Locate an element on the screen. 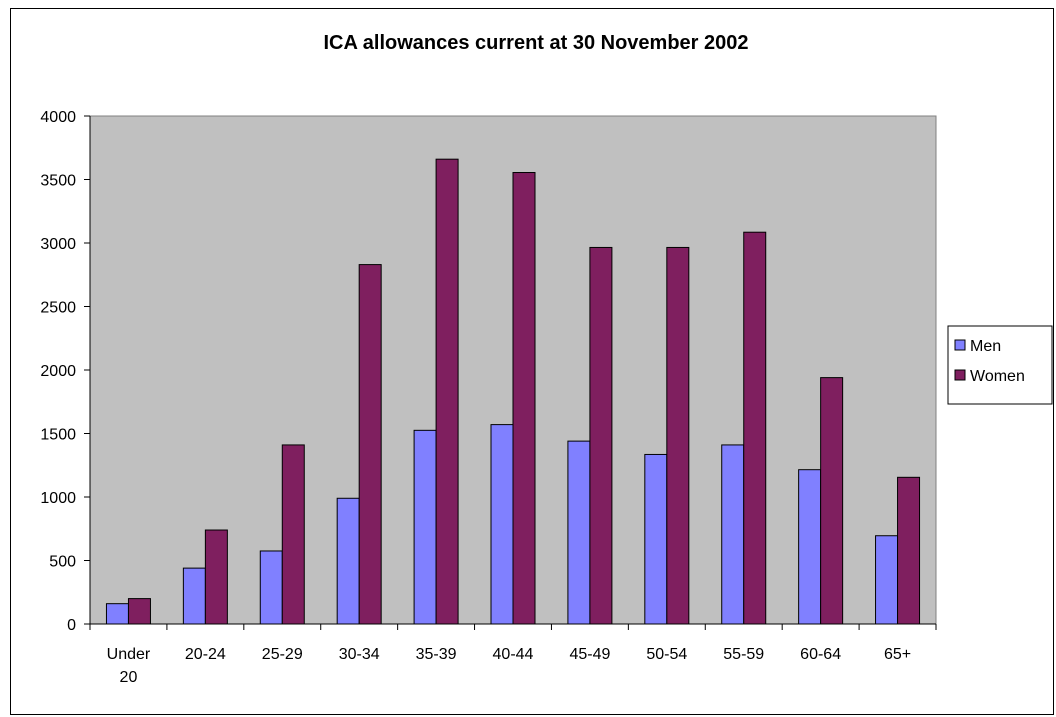 The image size is (1056, 717). x-tick-label: 40-44 is located at coordinates (513, 654).